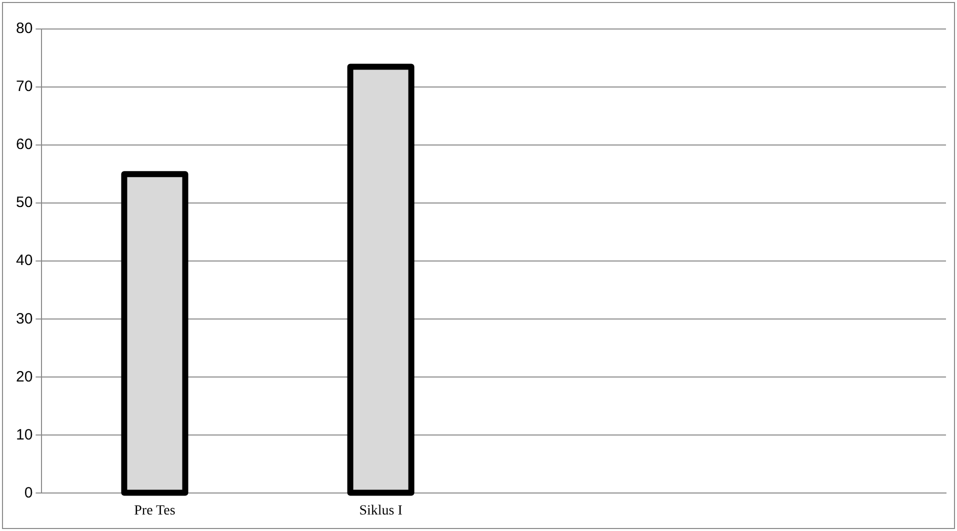 Image resolution: width=957 pixels, height=531 pixels. What do you see at coordinates (155, 510) in the screenshot?
I see `x-tick-label: Pre Tes` at bounding box center [155, 510].